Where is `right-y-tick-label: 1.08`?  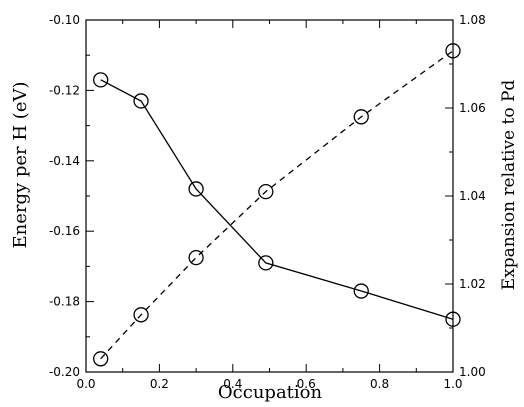 right-y-tick-label: 1.08 is located at coordinates (472, 20).